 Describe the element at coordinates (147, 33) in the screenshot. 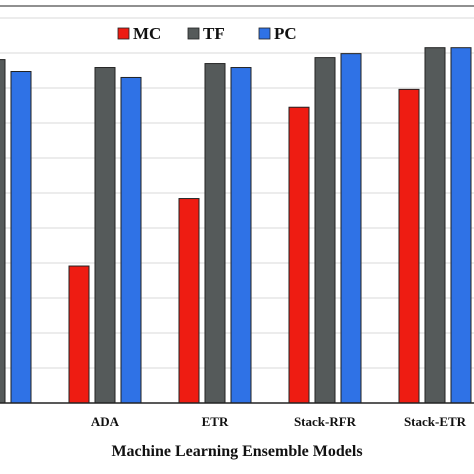

I see `legend-label-mc: MC` at that location.